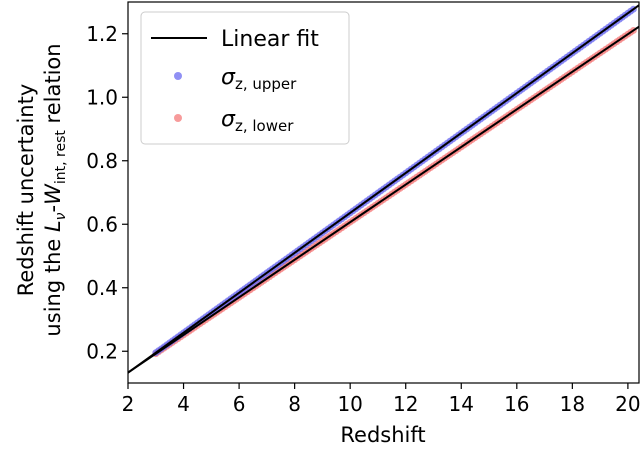 This screenshot has height=450, width=643. What do you see at coordinates (128, 404) in the screenshot?
I see `x-tick-label: 2` at bounding box center [128, 404].